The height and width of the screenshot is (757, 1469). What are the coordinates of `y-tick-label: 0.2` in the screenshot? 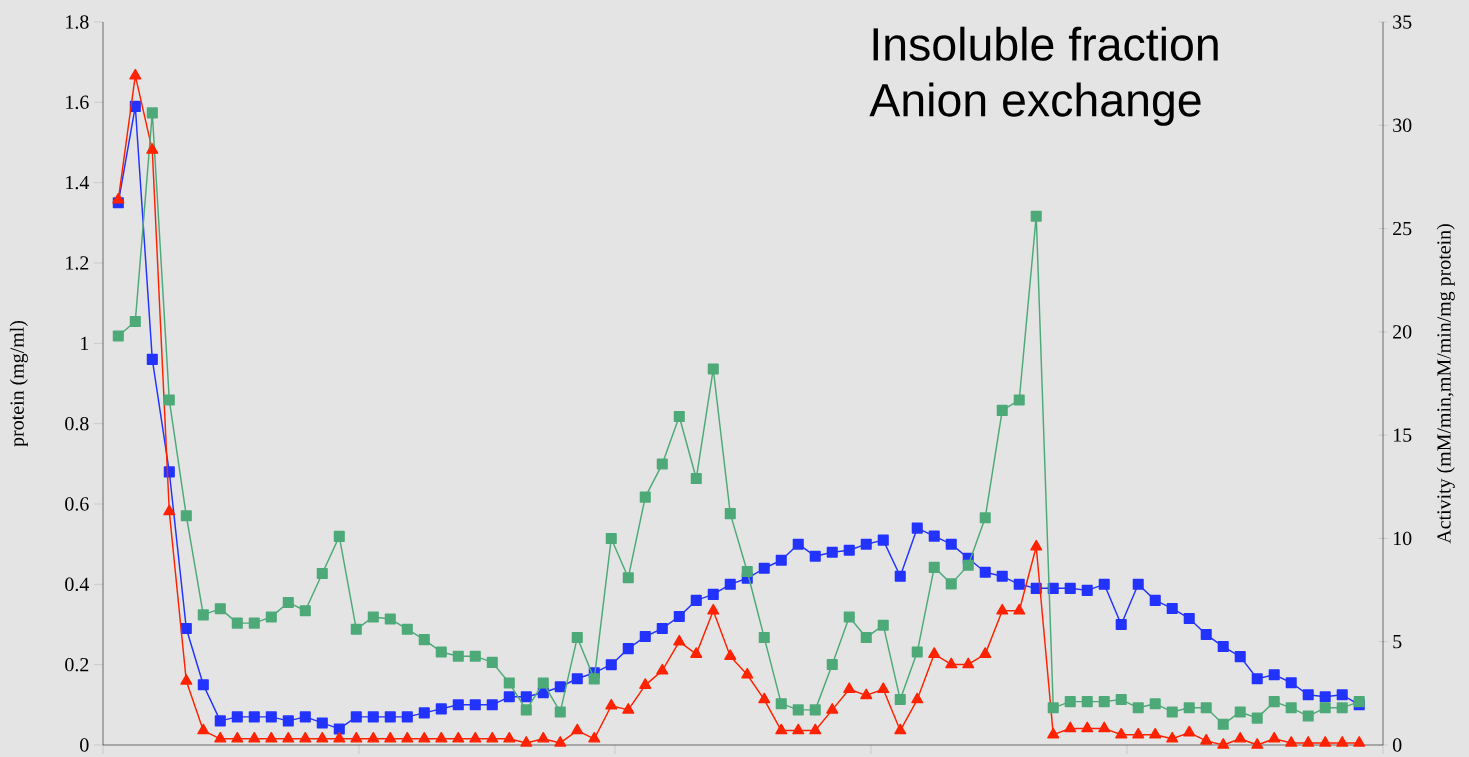 It's located at (77, 664).